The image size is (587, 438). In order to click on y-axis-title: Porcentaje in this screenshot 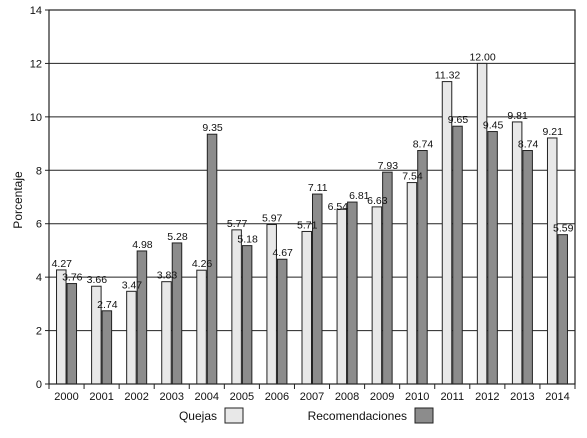, I will do `click(18, 200)`.